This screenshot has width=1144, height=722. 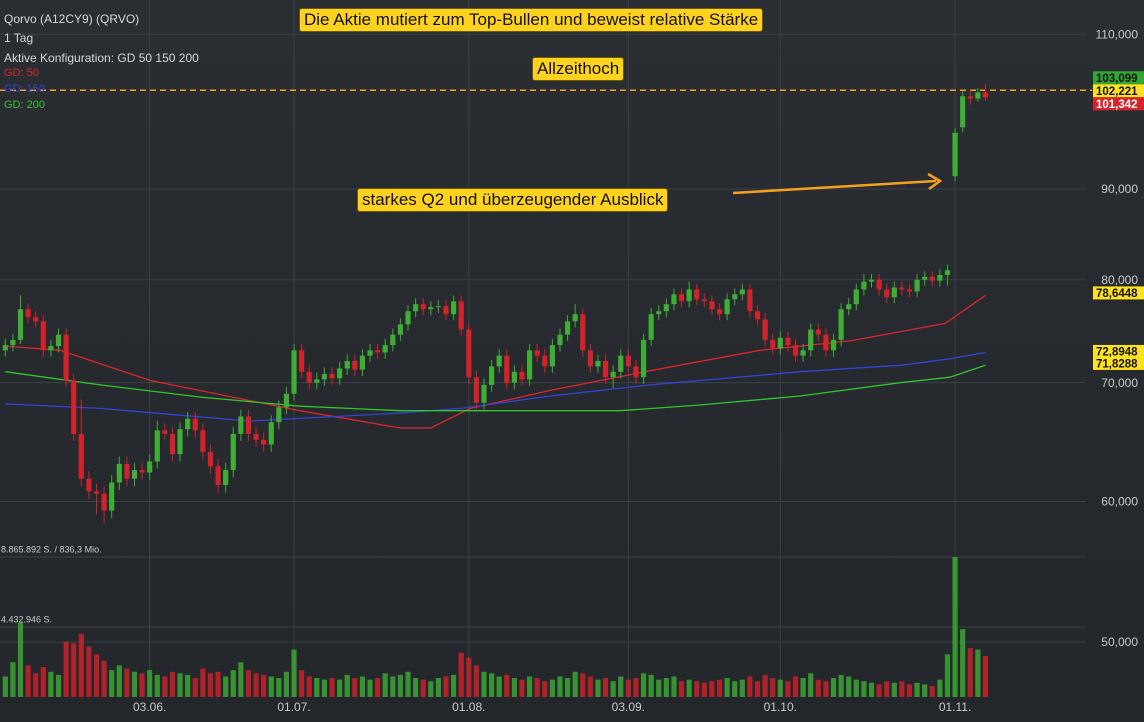 What do you see at coordinates (21, 73) in the screenshot?
I see `legend-entry: GD: 50` at bounding box center [21, 73].